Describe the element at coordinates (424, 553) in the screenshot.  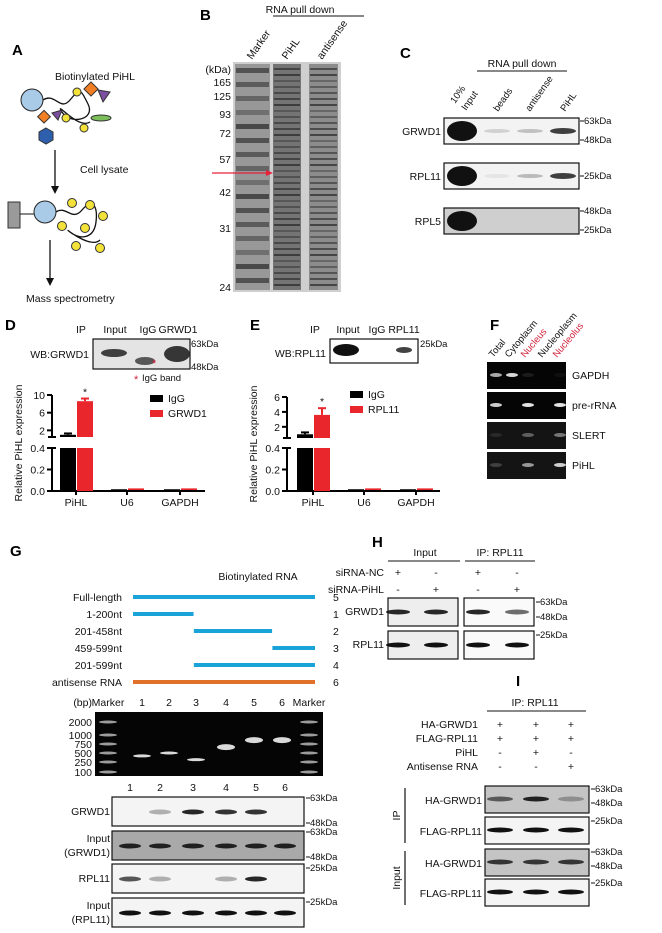
I see `input-group-label: Input` at that location.